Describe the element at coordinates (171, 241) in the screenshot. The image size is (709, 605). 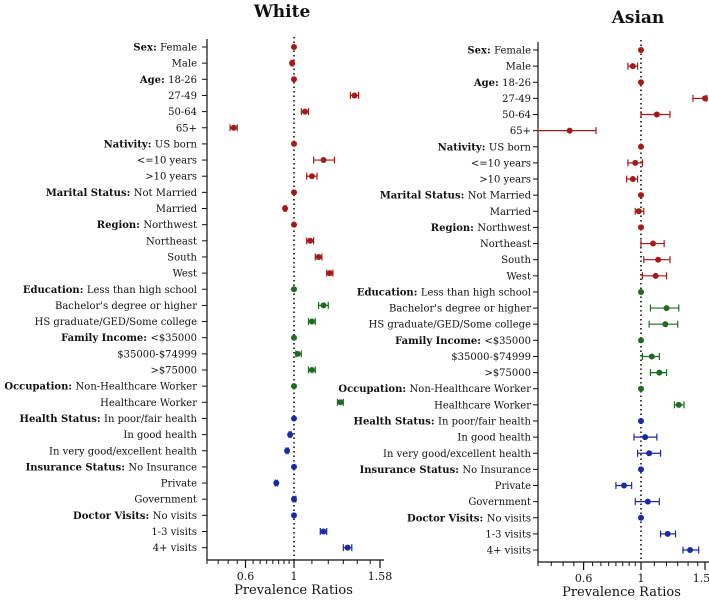
I see `row-category-label: Northeast` at that location.